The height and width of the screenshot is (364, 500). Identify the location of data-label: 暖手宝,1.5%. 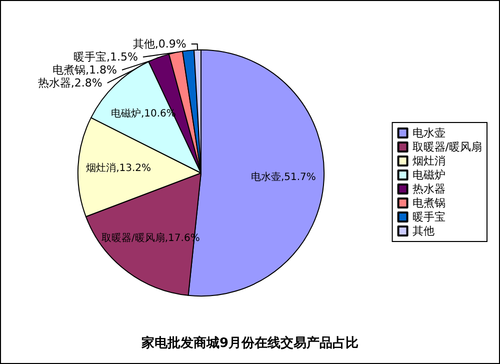
(106, 57).